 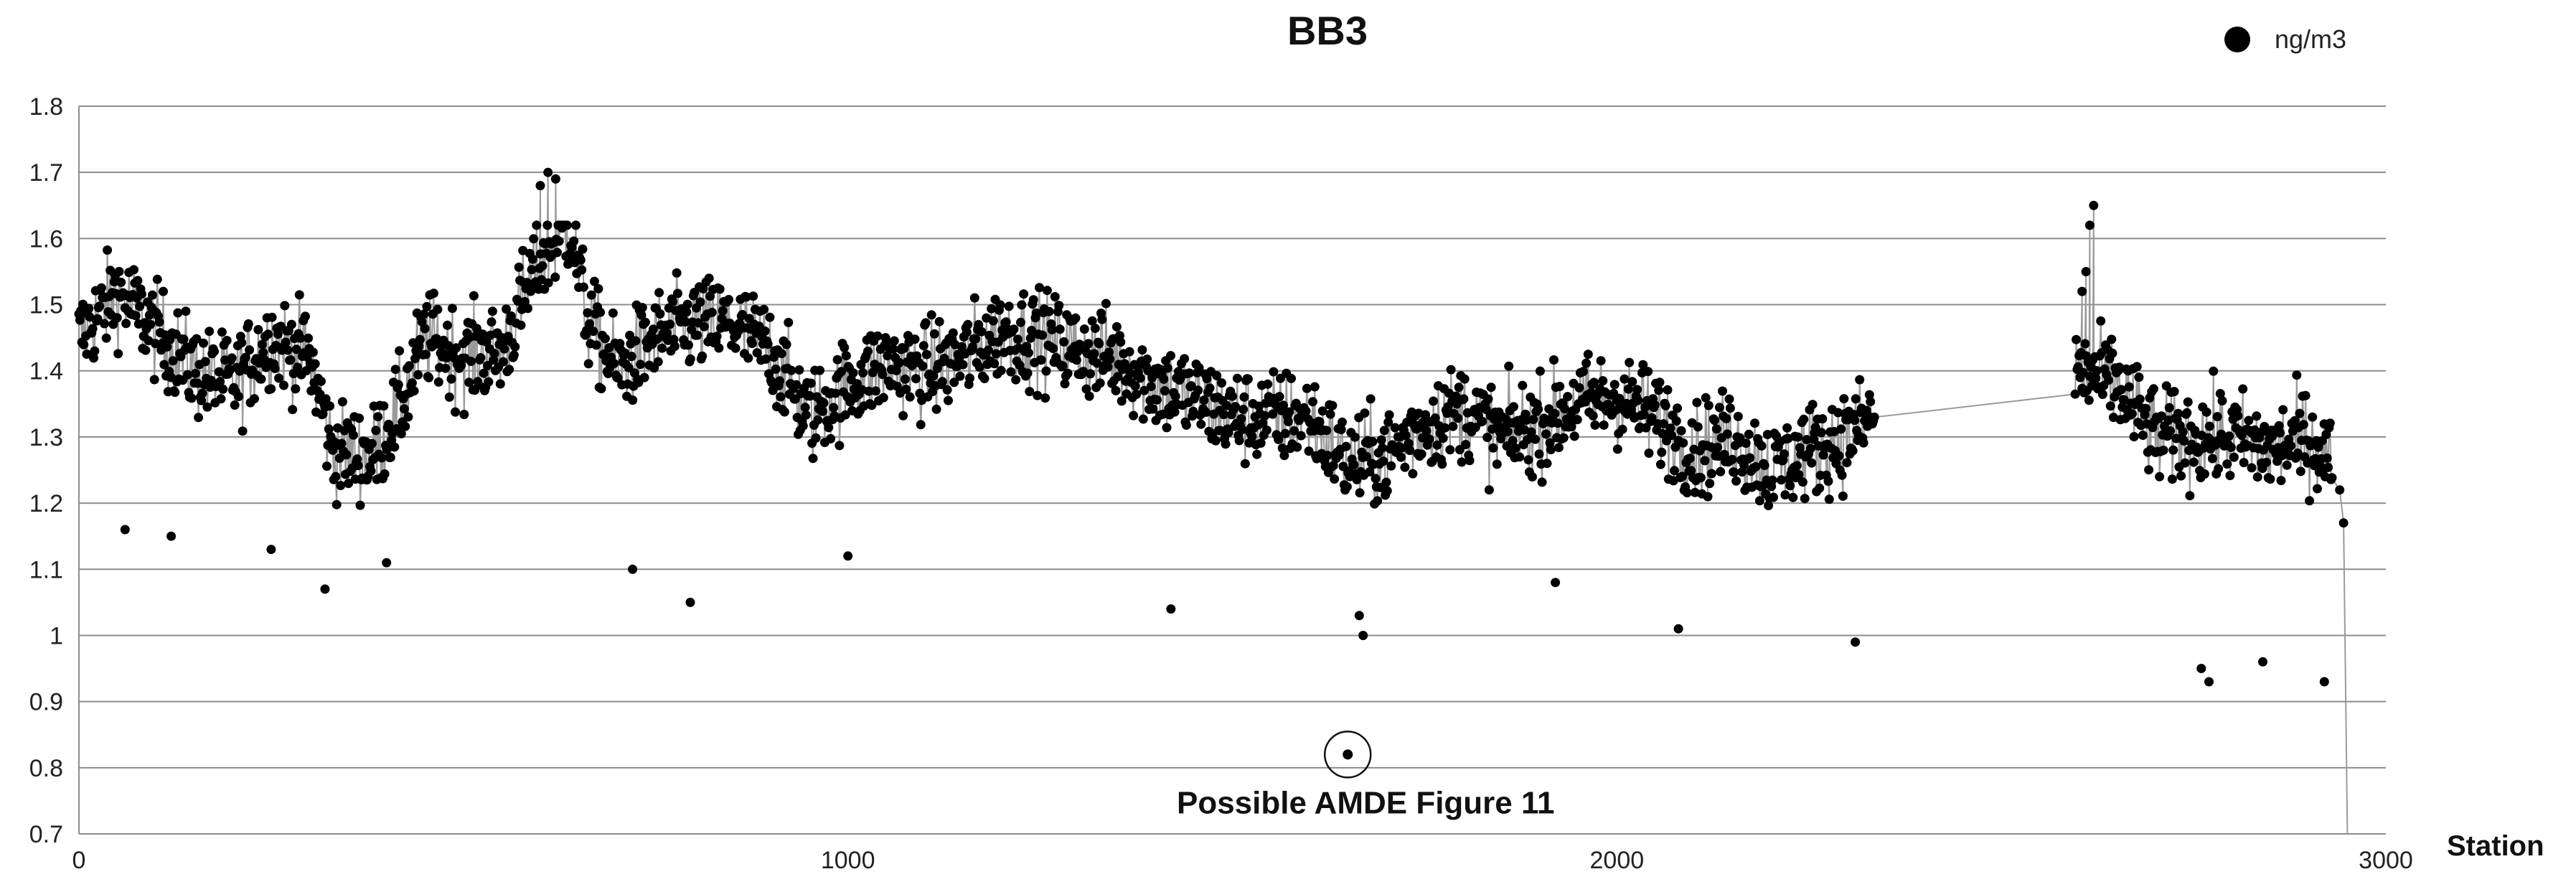 What do you see at coordinates (79, 860) in the screenshot?
I see `x-tick-label: 0` at bounding box center [79, 860].